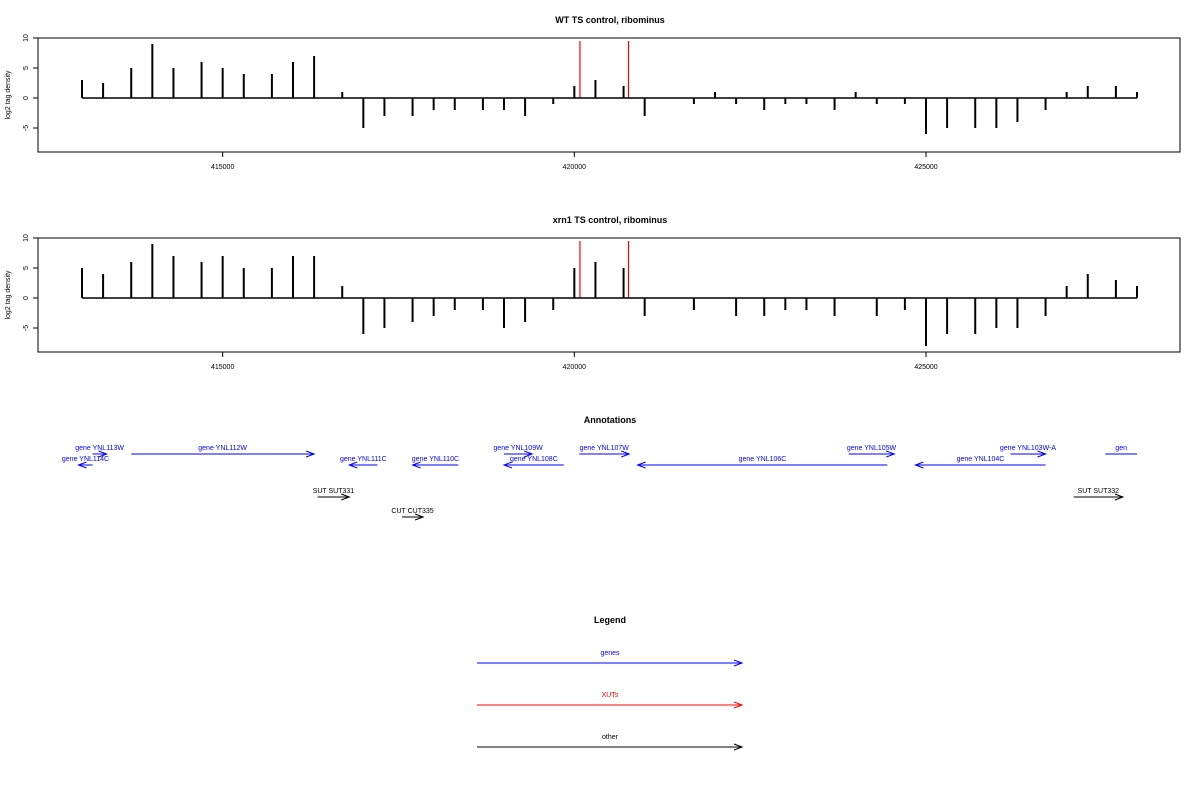  What do you see at coordinates (222, 448) in the screenshot?
I see `feature-label: gene YNL112W` at bounding box center [222, 448].